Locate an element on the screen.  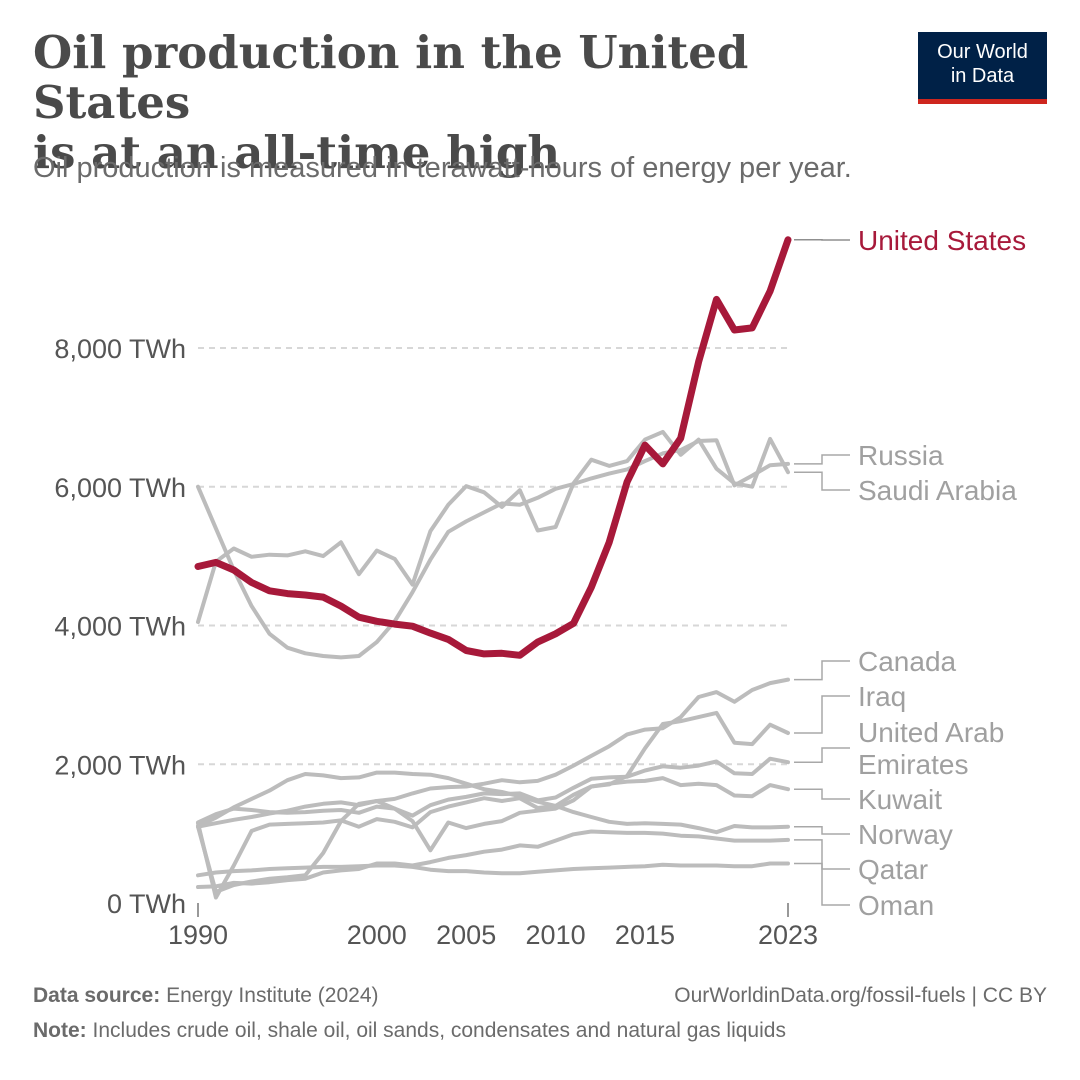
y-tick-label: 2,000 TWh is located at coordinates (120, 765).